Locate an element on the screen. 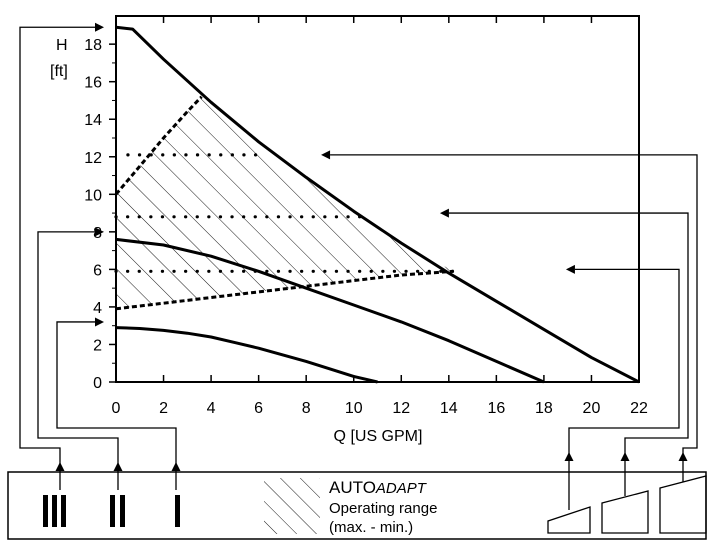 Image resolution: width=714 pixels, height=541 pixels. y-tick-label: 6 is located at coordinates (97, 270).